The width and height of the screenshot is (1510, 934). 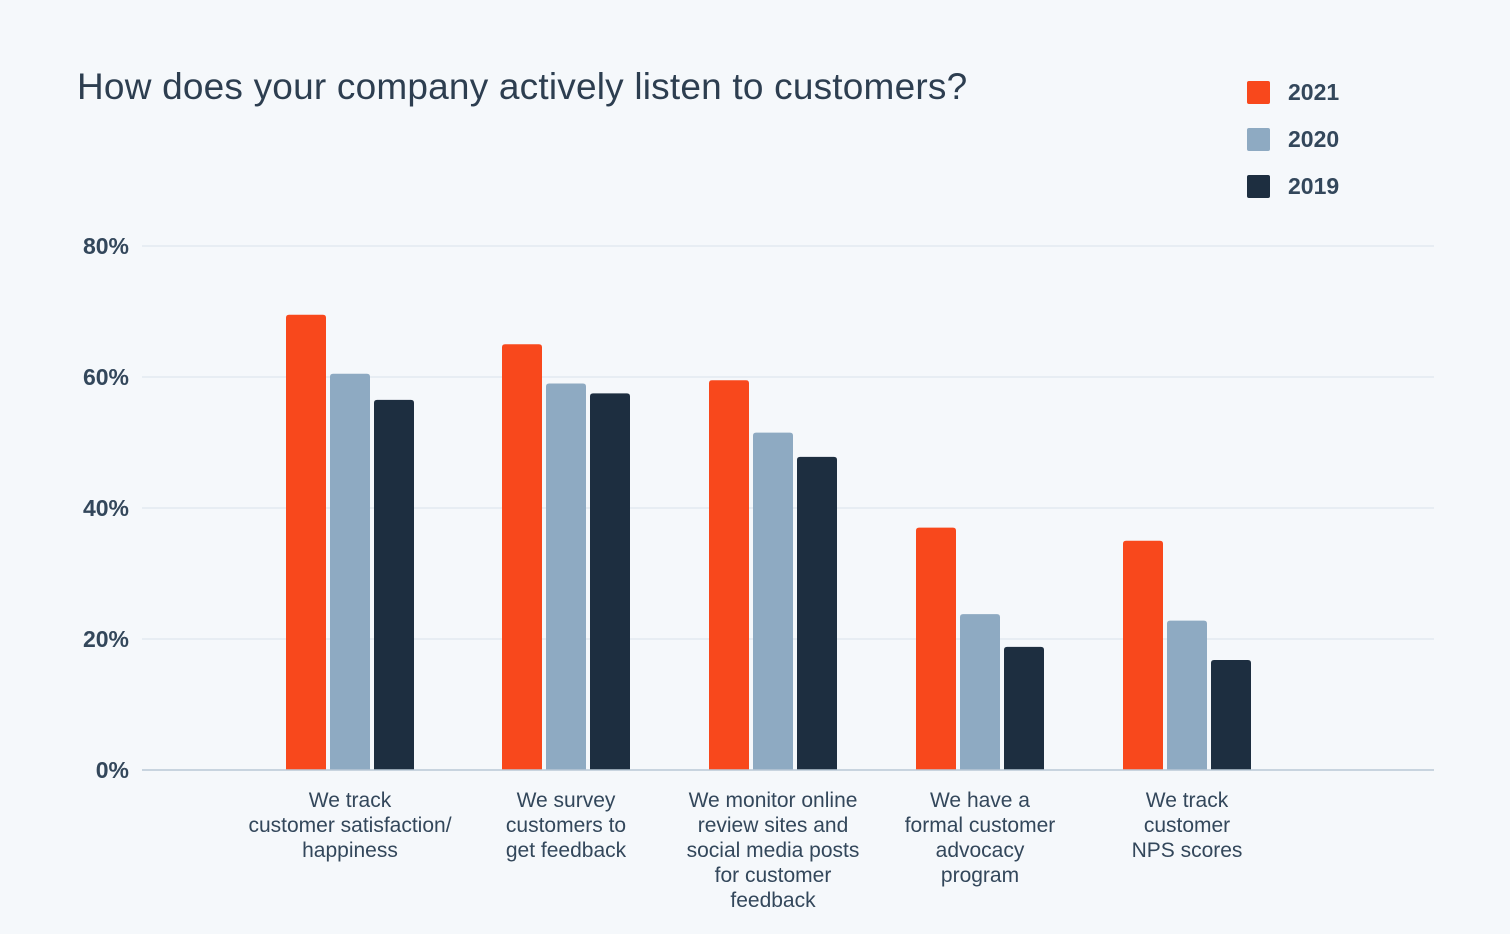 What do you see at coordinates (1313, 92) in the screenshot?
I see `legend-label-2021: 2021` at bounding box center [1313, 92].